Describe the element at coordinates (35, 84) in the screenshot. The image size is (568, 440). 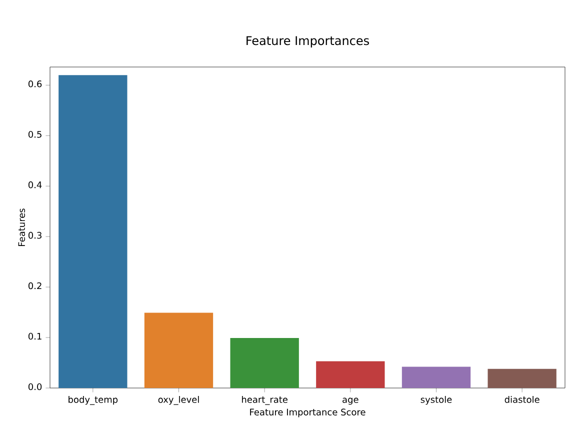
I see `y-tick-label: 0.6` at that location.